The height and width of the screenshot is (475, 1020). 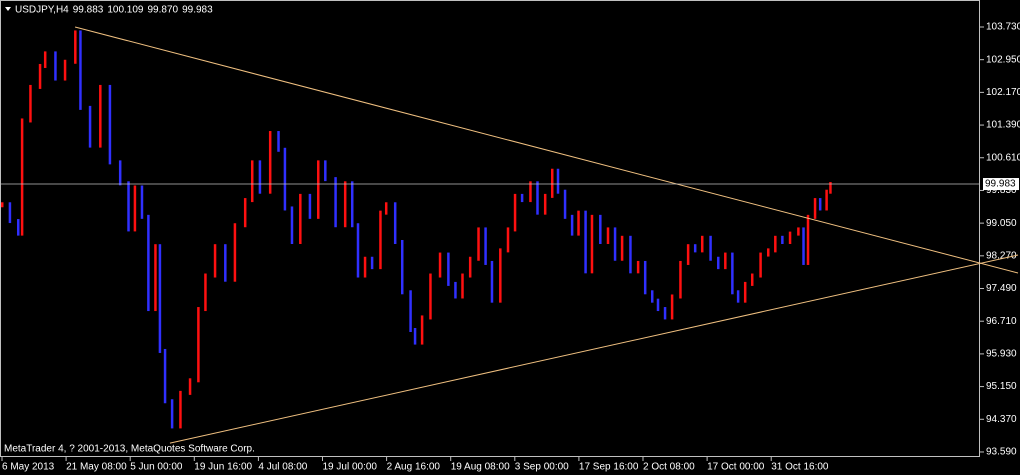 I want to click on x-tick-label: 4 Jul 08:00, so click(x=282, y=467).